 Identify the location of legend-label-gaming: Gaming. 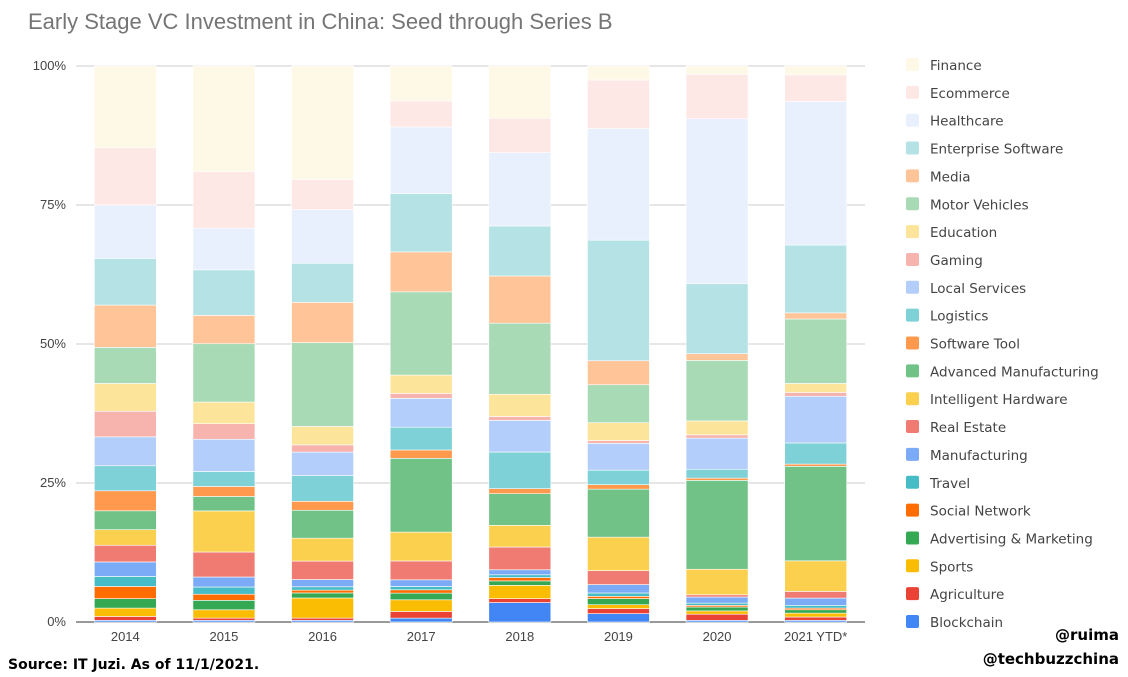
(956, 261).